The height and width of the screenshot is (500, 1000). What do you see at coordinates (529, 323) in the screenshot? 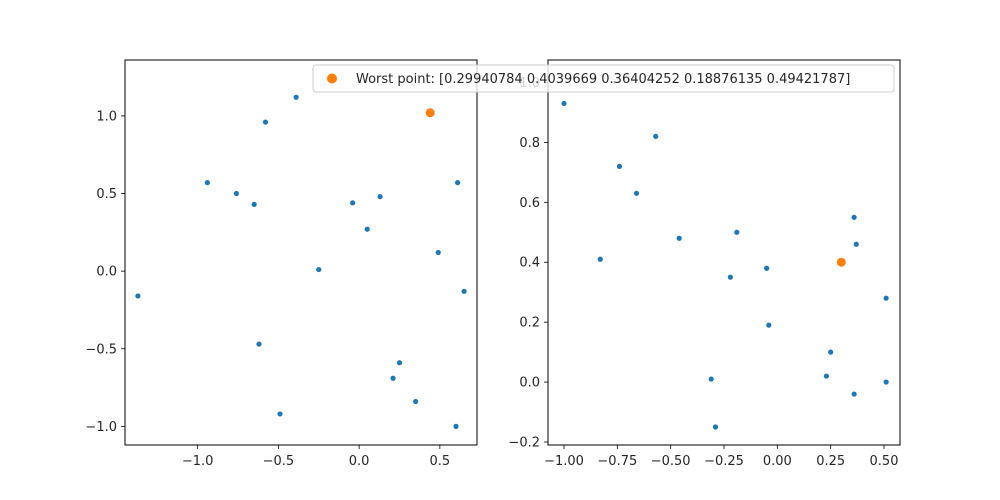
I see `y-tick-label: 0.2` at bounding box center [529, 323].